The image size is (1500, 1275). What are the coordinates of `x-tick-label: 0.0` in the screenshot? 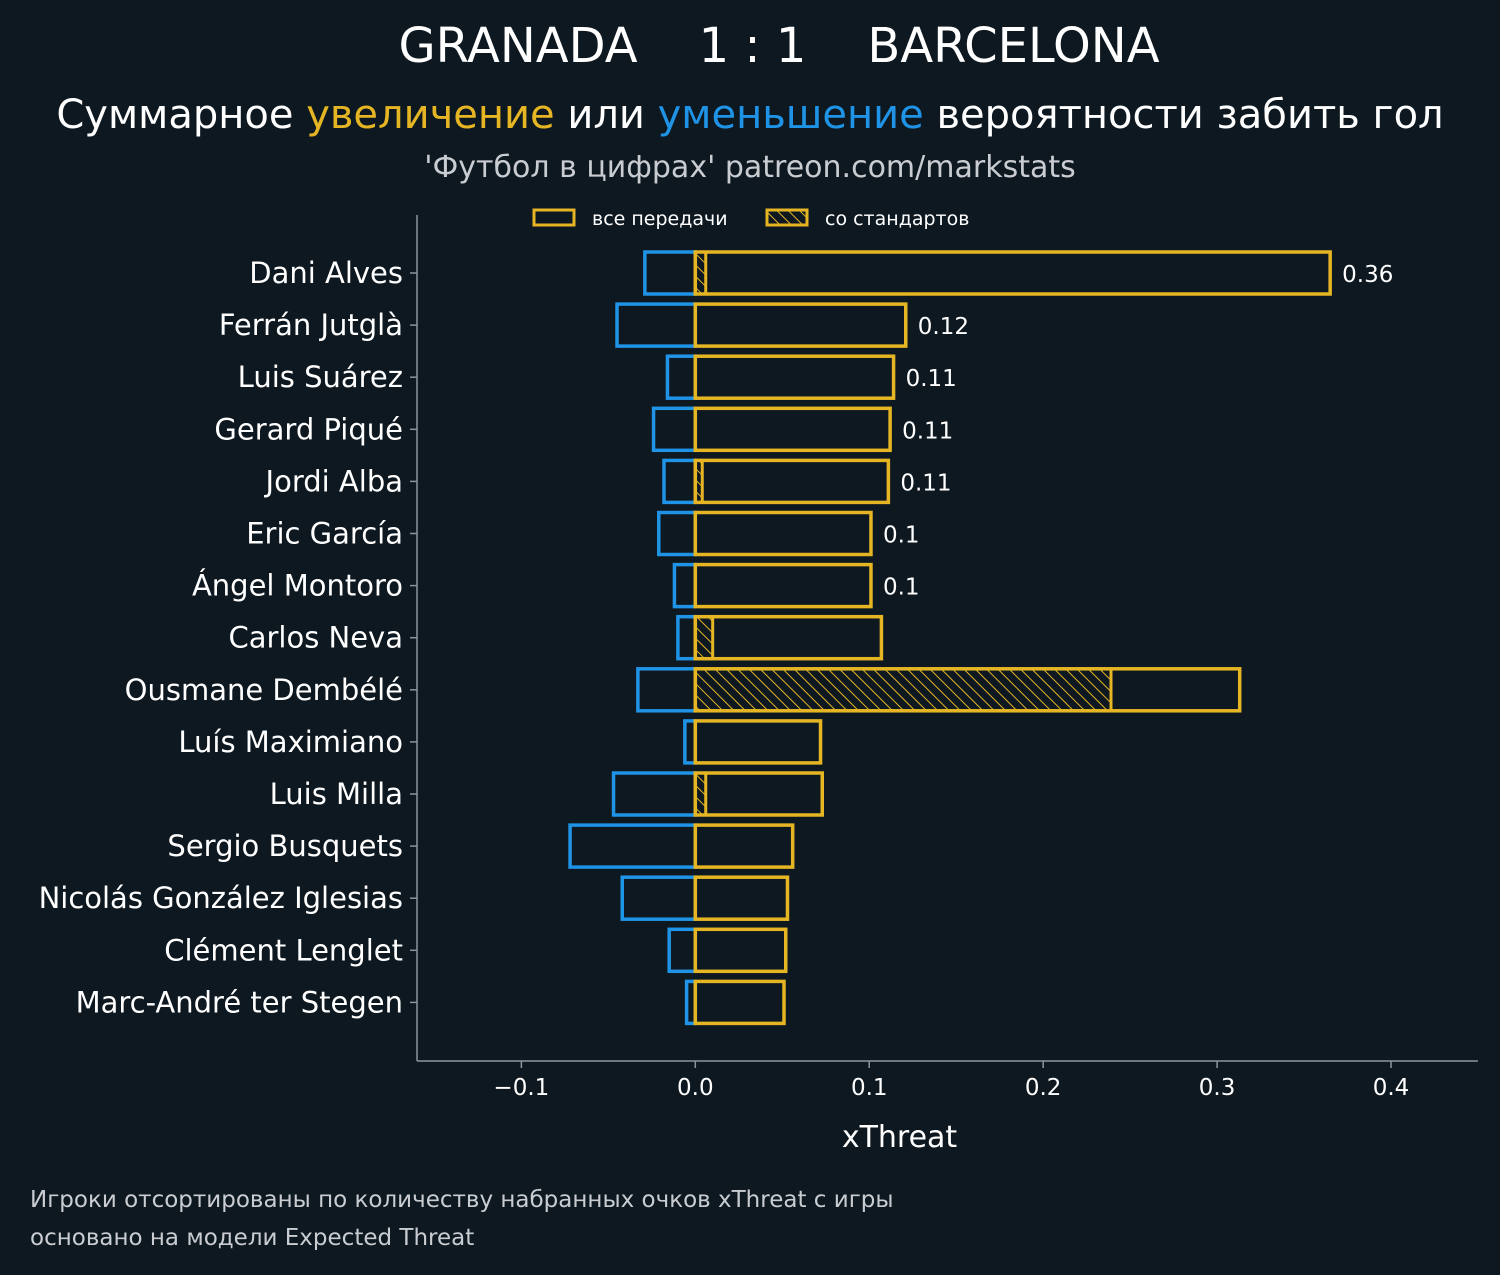 It's located at (695, 1088).